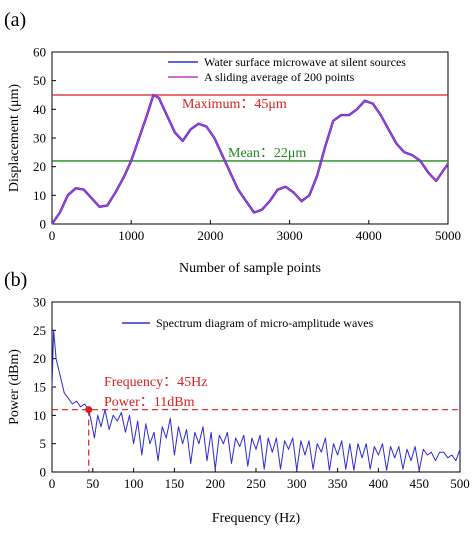 The width and height of the screenshot is (474, 537). What do you see at coordinates (39, 138) in the screenshot?
I see `y-tick-label-0-3: 30` at bounding box center [39, 138].